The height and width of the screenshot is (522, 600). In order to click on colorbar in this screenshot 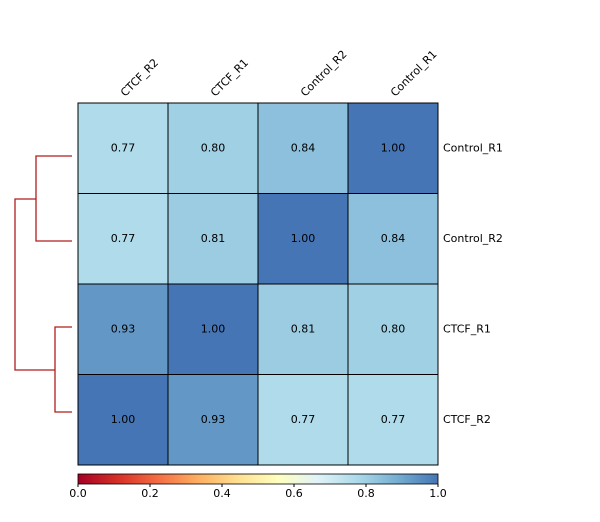, I will do `click(258, 479)`.